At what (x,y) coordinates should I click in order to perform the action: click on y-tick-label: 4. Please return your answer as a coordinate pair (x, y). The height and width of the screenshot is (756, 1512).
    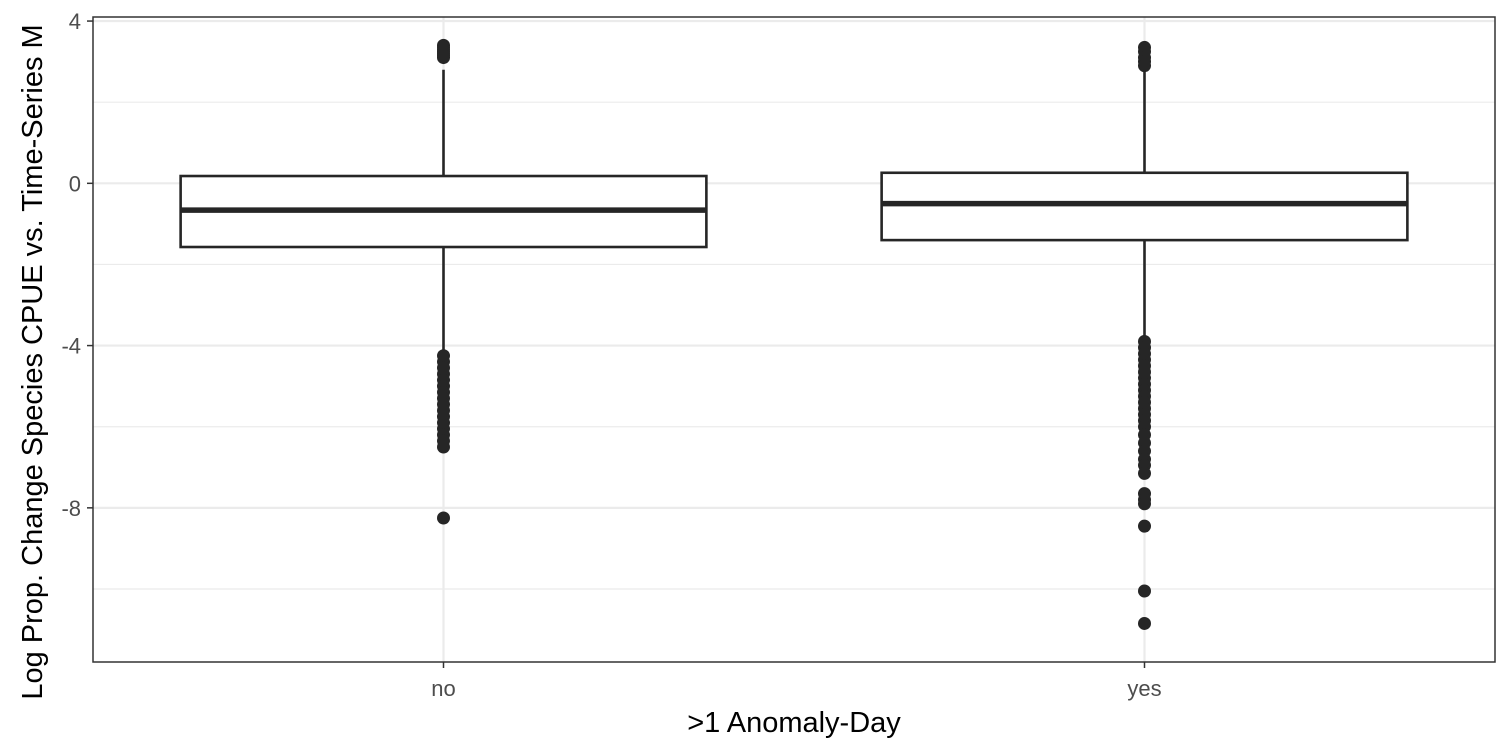
    Looking at the image, I should click on (75, 21).